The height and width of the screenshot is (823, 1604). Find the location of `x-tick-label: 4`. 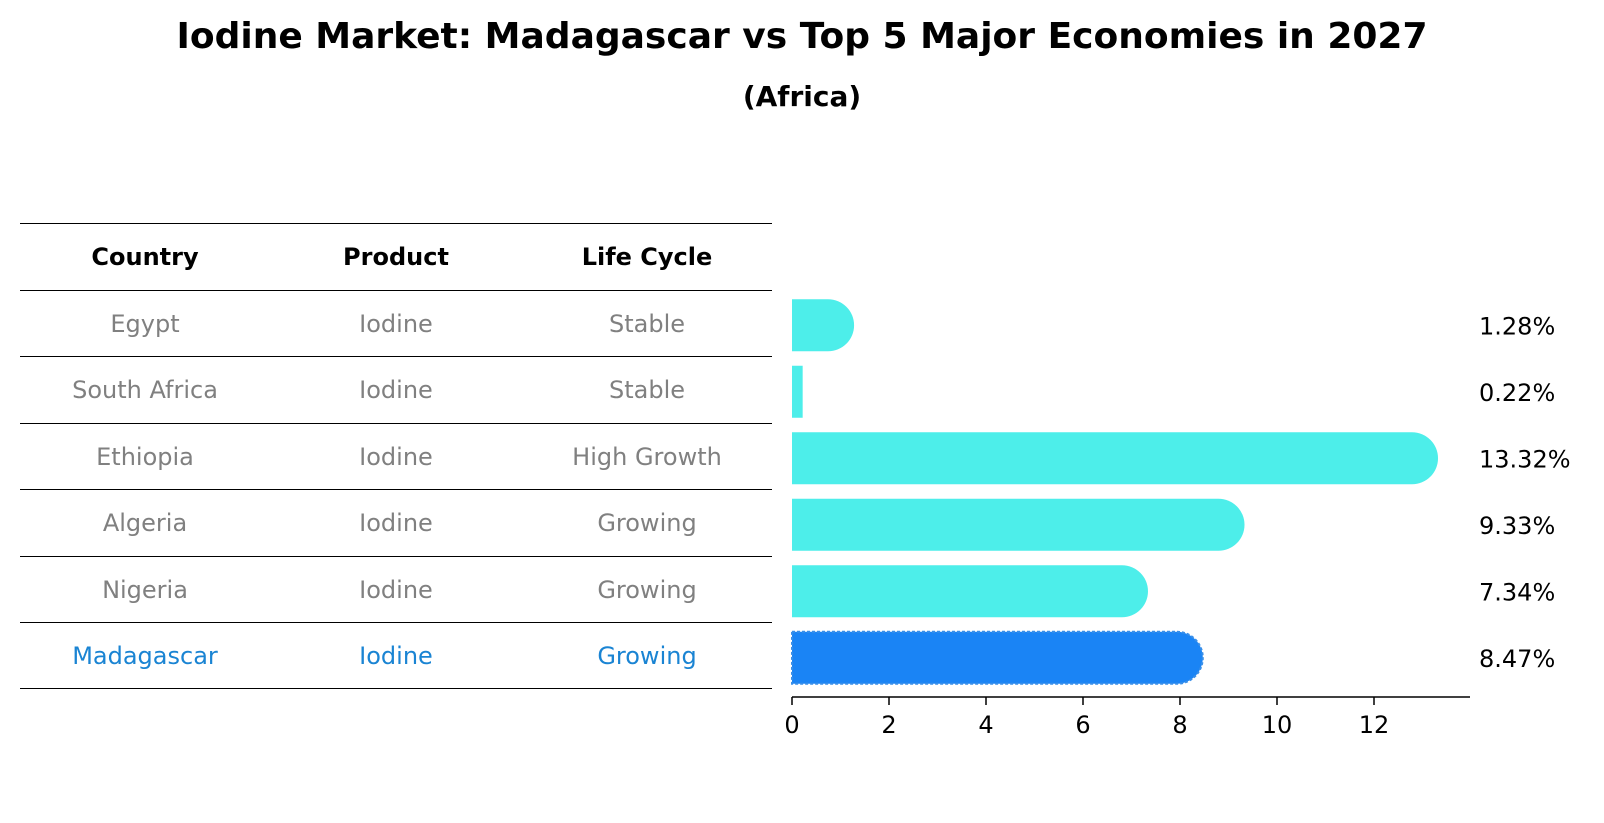

x-tick-label: 4 is located at coordinates (985, 725).